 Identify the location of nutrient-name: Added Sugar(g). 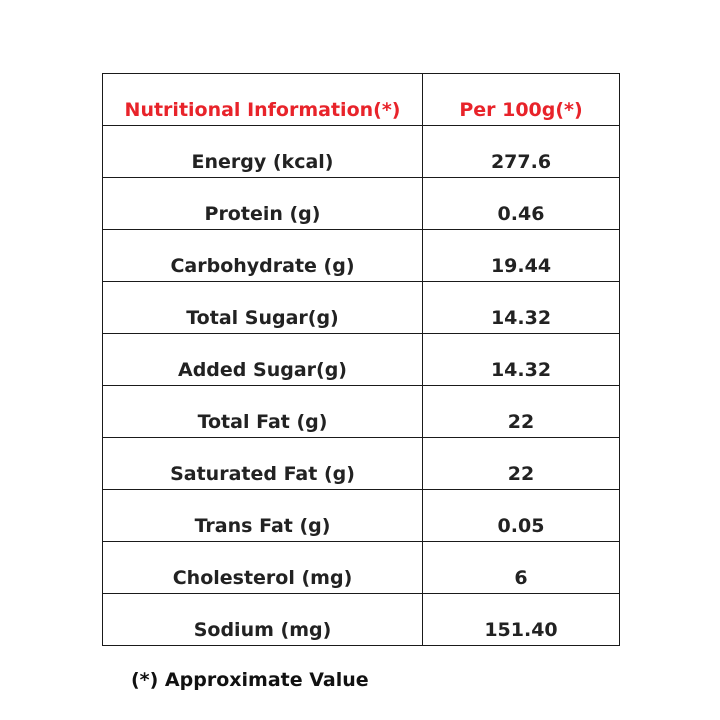
(262, 359).